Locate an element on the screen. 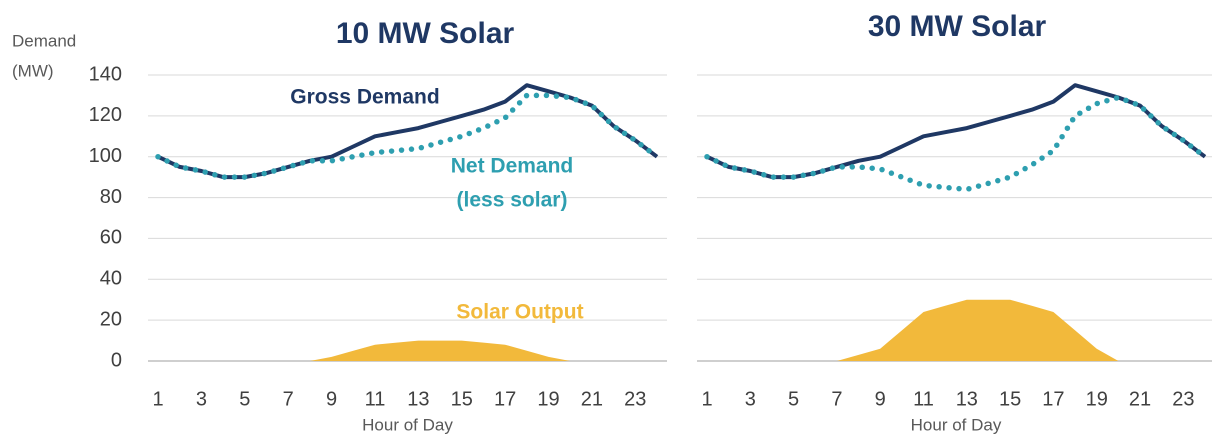 This screenshot has width=1212, height=438. annotation: (less solar) is located at coordinates (512, 200).